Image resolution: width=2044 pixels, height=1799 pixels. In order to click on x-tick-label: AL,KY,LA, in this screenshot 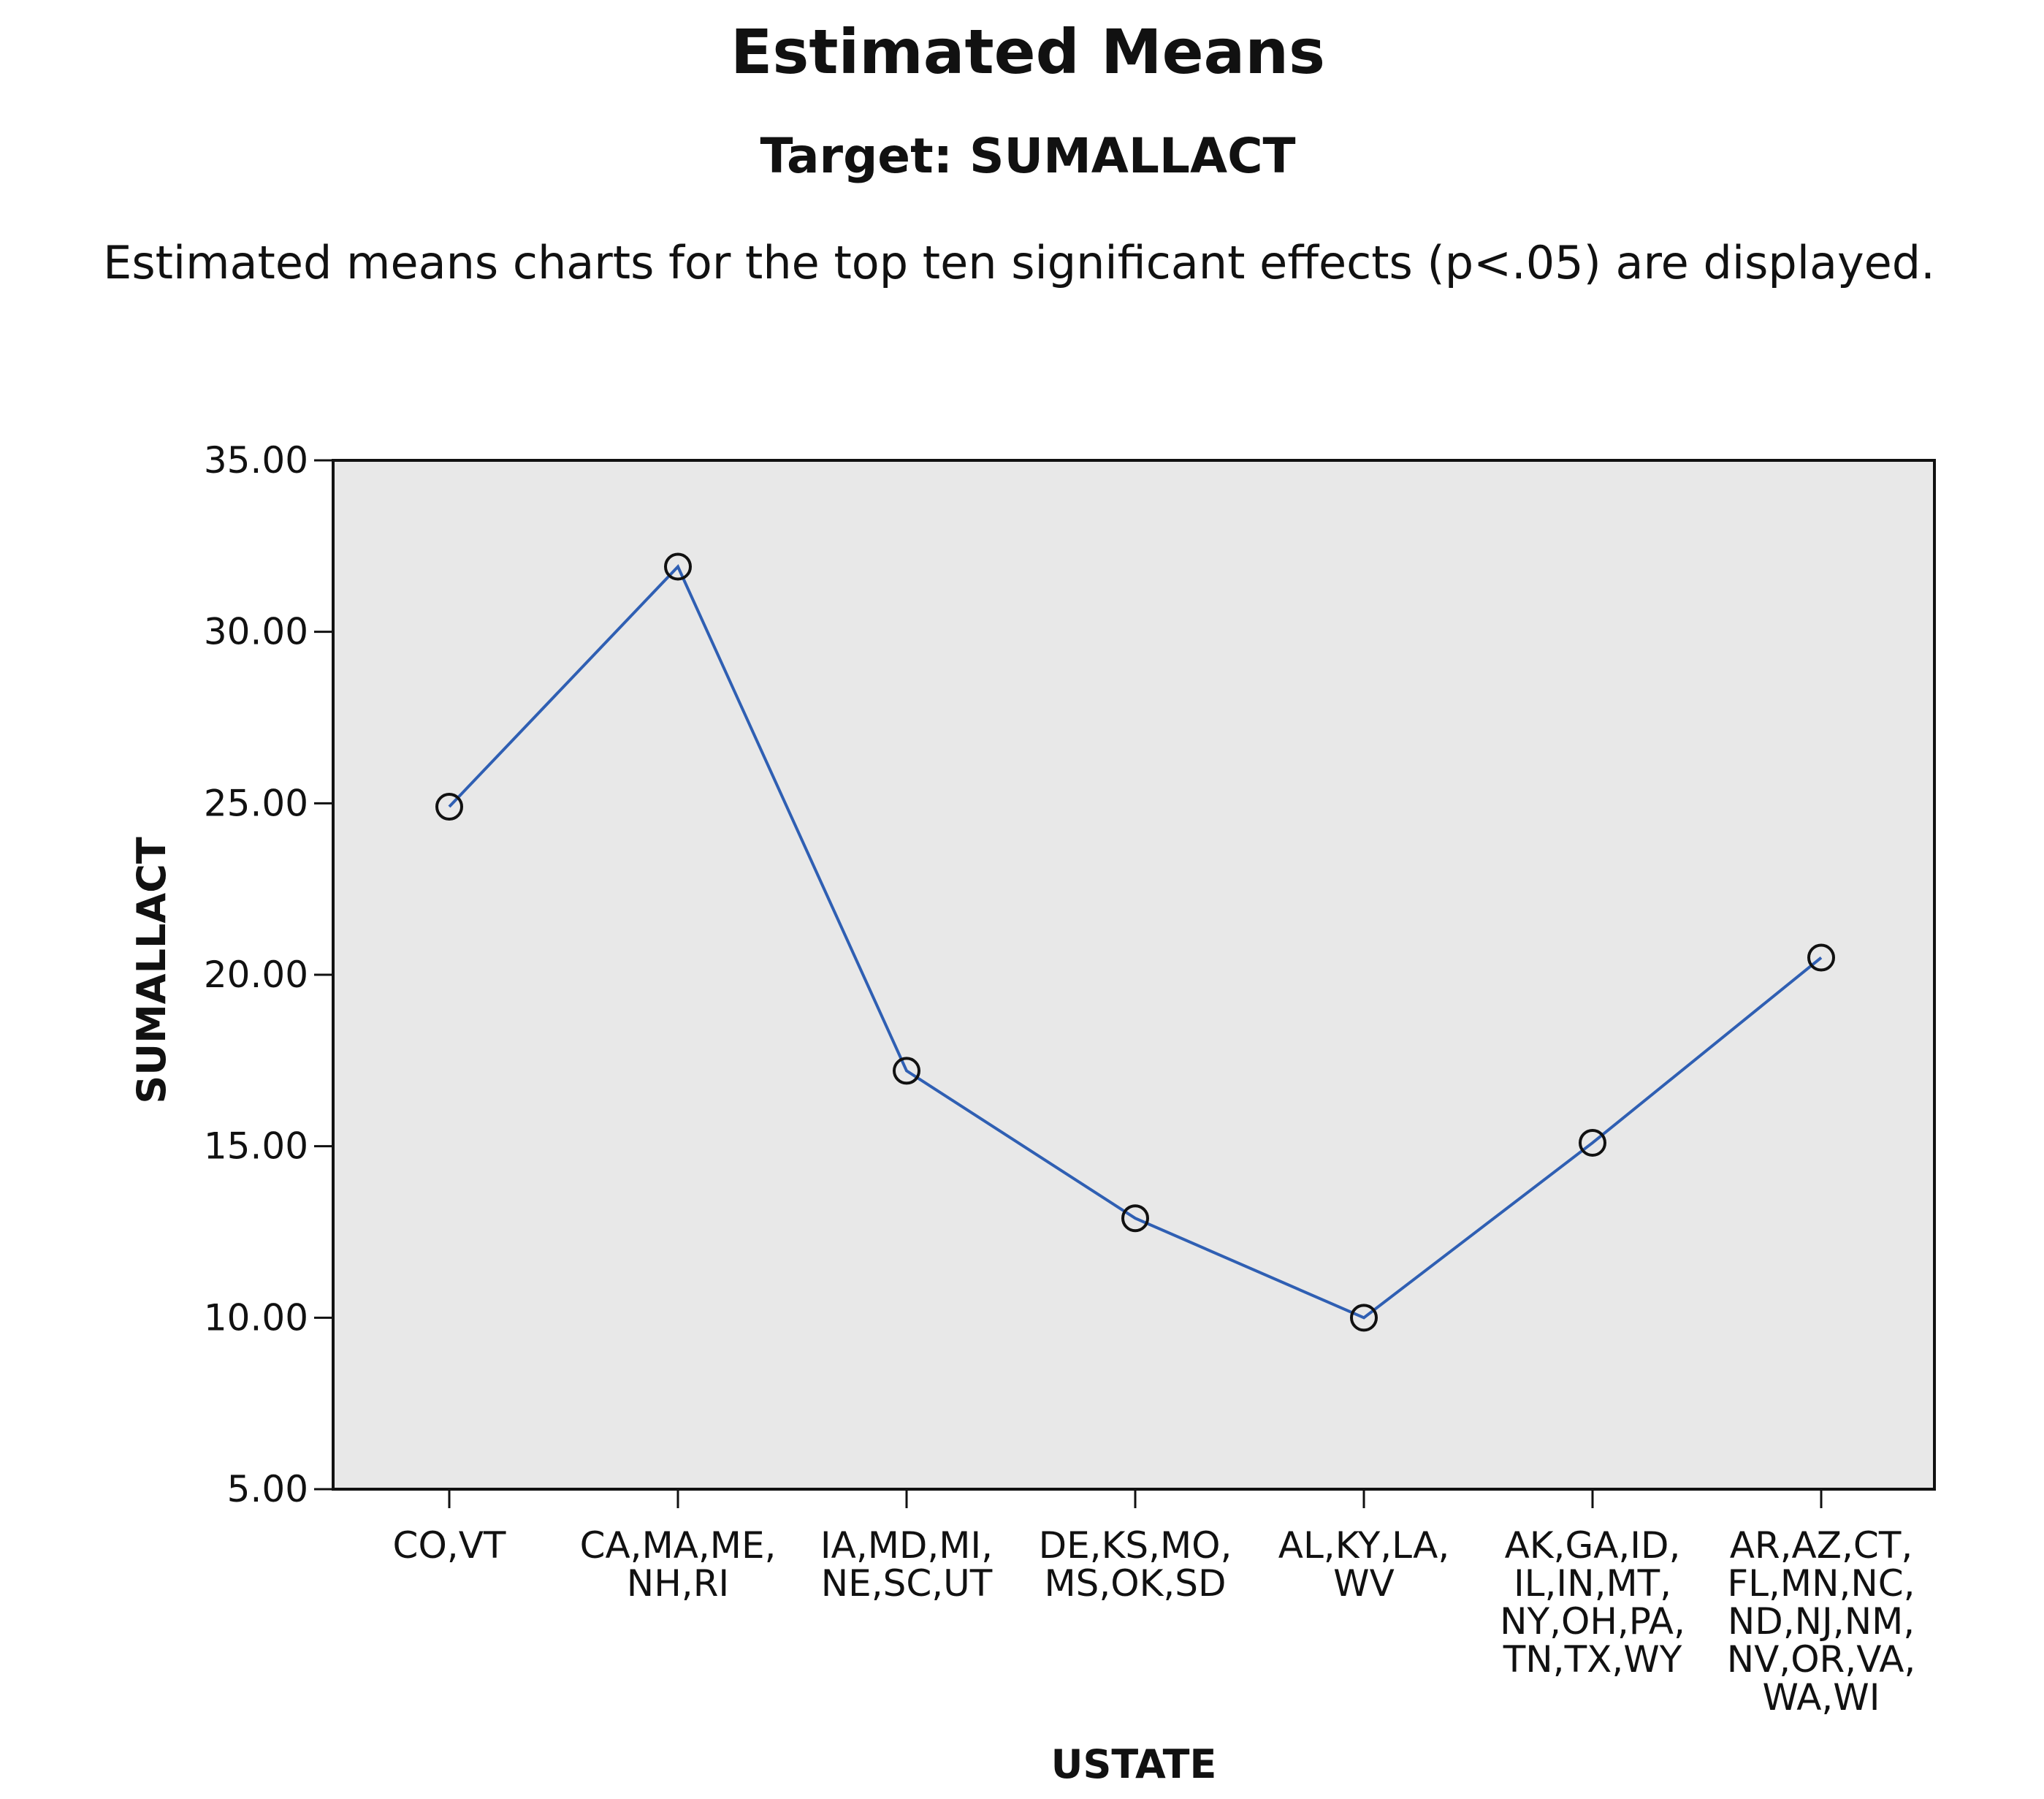, I will do `click(1364, 1546)`.